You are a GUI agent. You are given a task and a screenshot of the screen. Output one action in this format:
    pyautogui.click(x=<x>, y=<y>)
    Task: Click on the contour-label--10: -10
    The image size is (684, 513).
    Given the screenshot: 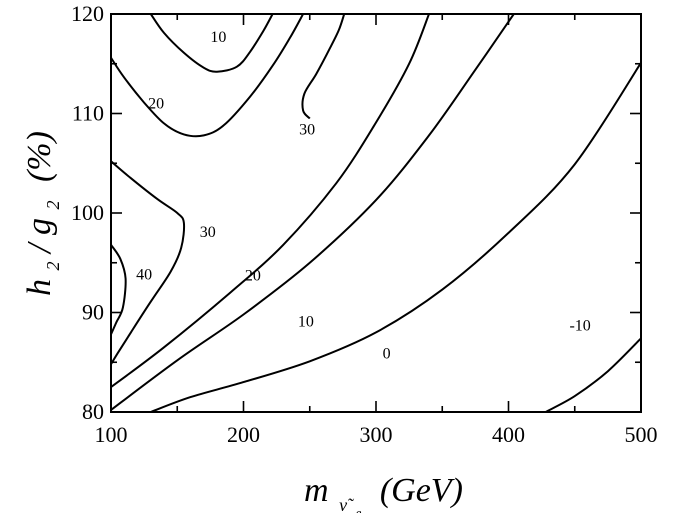 What is the action you would take?
    pyautogui.click(x=579, y=325)
    